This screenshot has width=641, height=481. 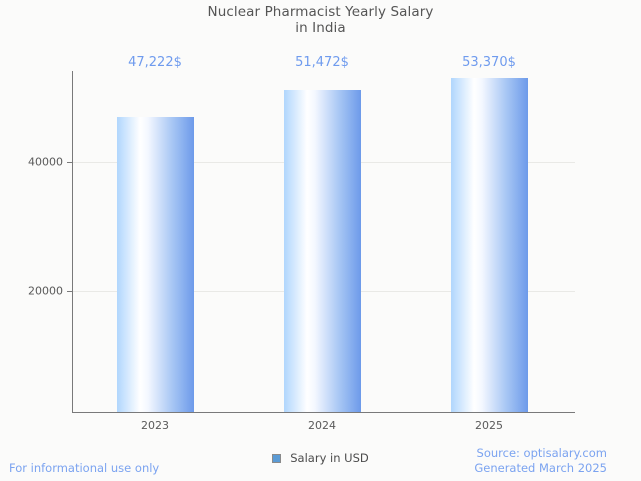 I want to click on bar-value-label-2024: 51,472$, so click(x=322, y=62).